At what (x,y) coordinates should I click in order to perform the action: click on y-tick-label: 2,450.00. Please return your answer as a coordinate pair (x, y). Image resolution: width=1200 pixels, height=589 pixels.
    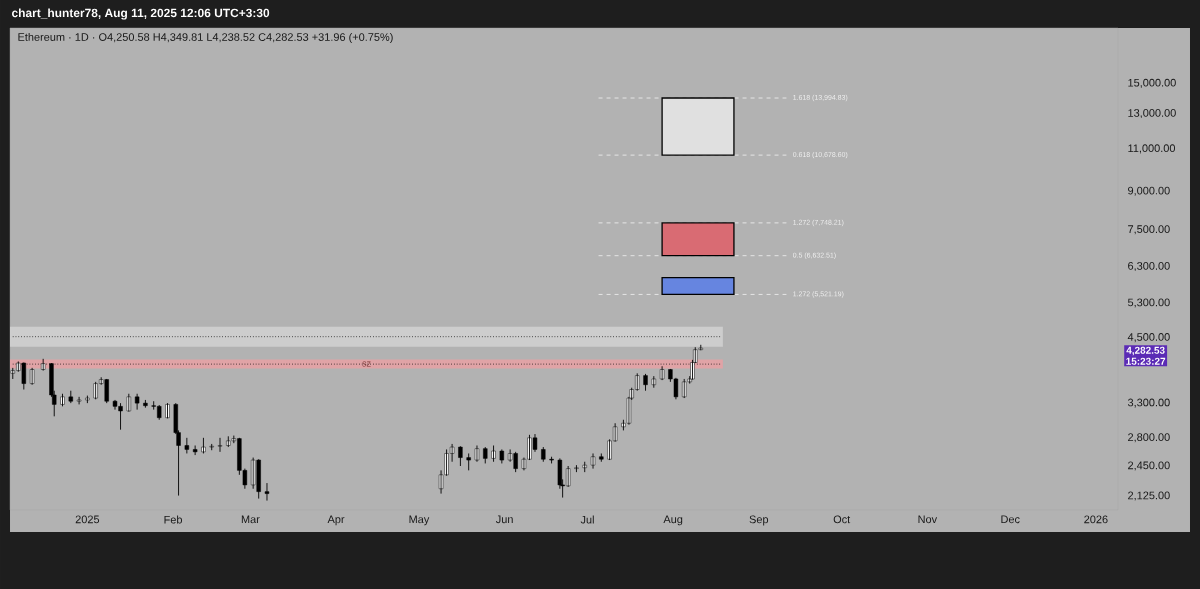
    Looking at the image, I should click on (1149, 466).